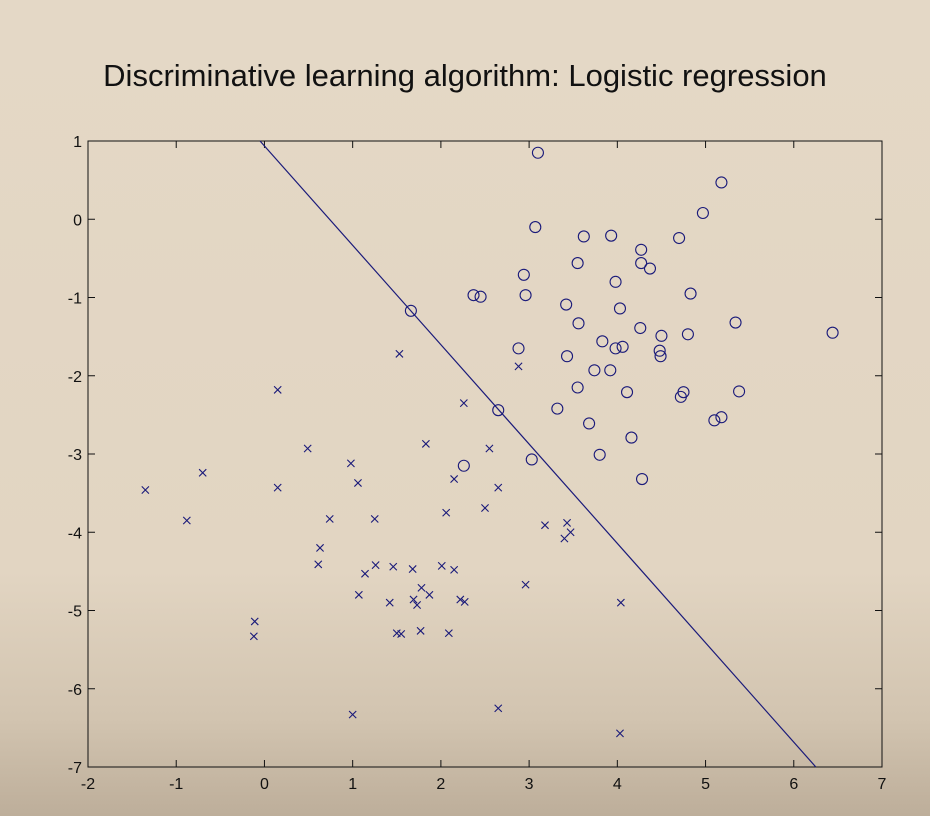 This screenshot has width=930, height=816. I want to click on x-tick-label: 0, so click(264, 784).